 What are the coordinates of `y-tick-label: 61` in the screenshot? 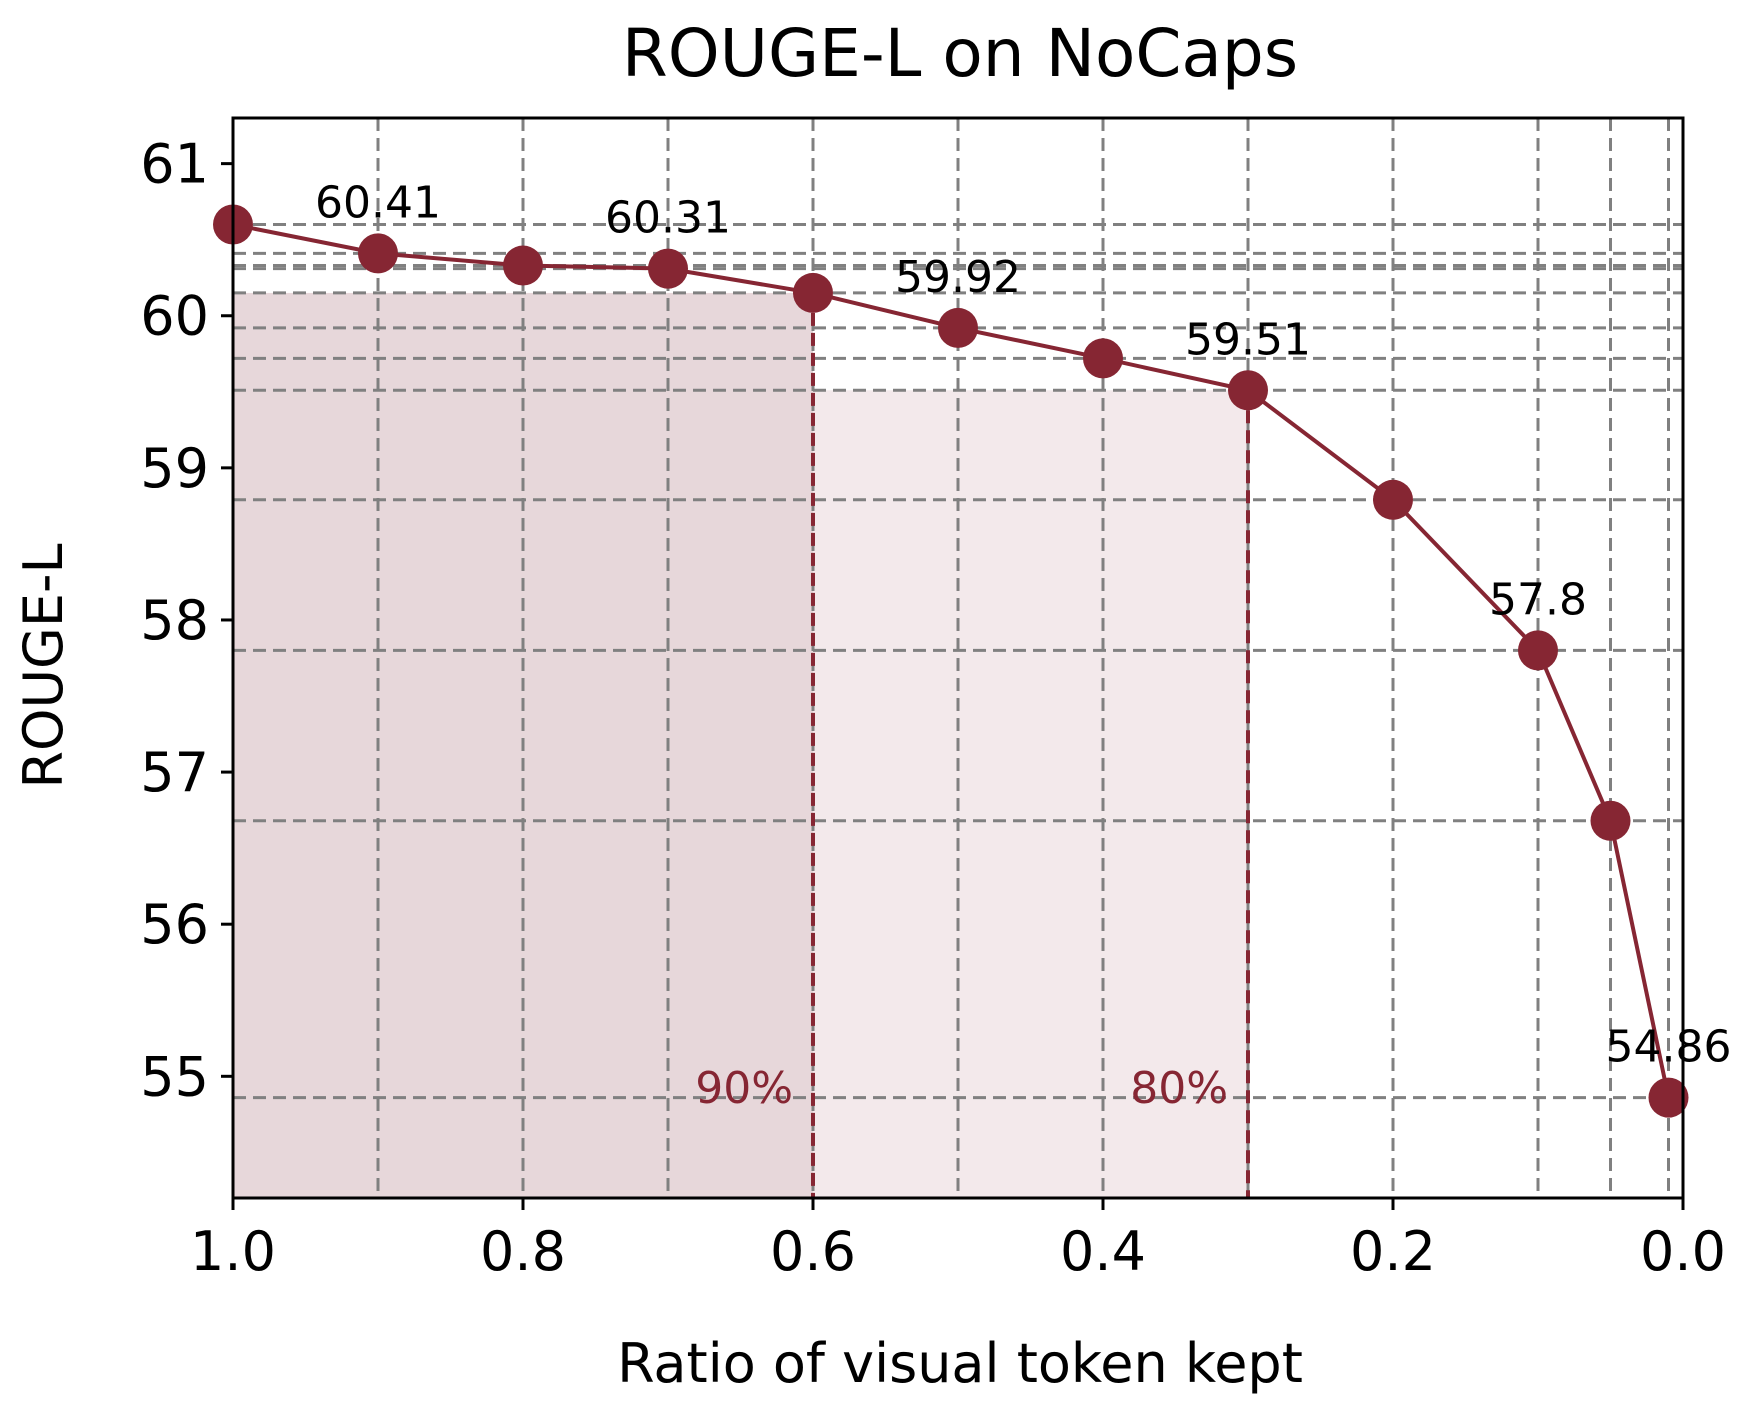 It's located at (174, 164).